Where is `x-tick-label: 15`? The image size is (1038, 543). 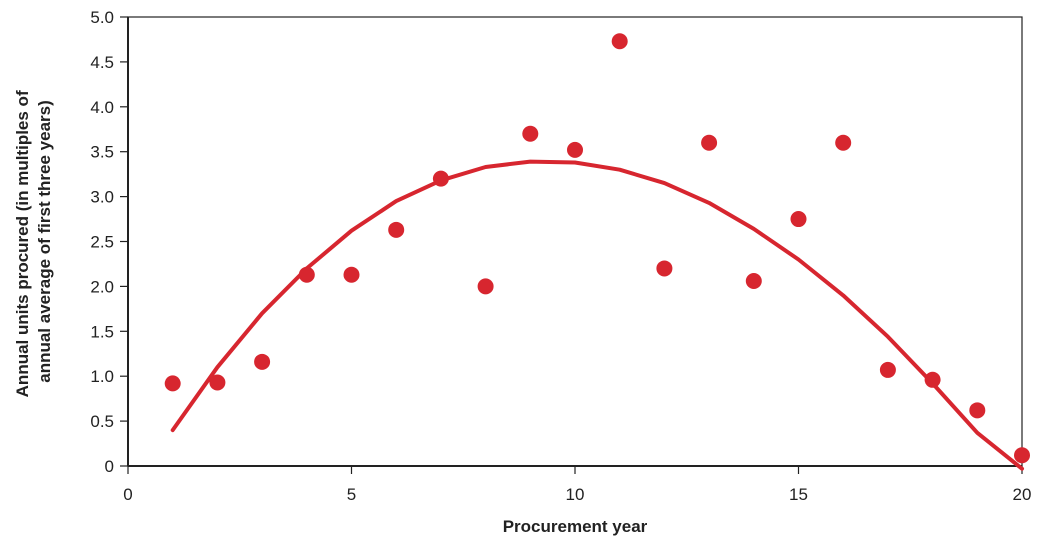 x-tick-label: 15 is located at coordinates (798, 494).